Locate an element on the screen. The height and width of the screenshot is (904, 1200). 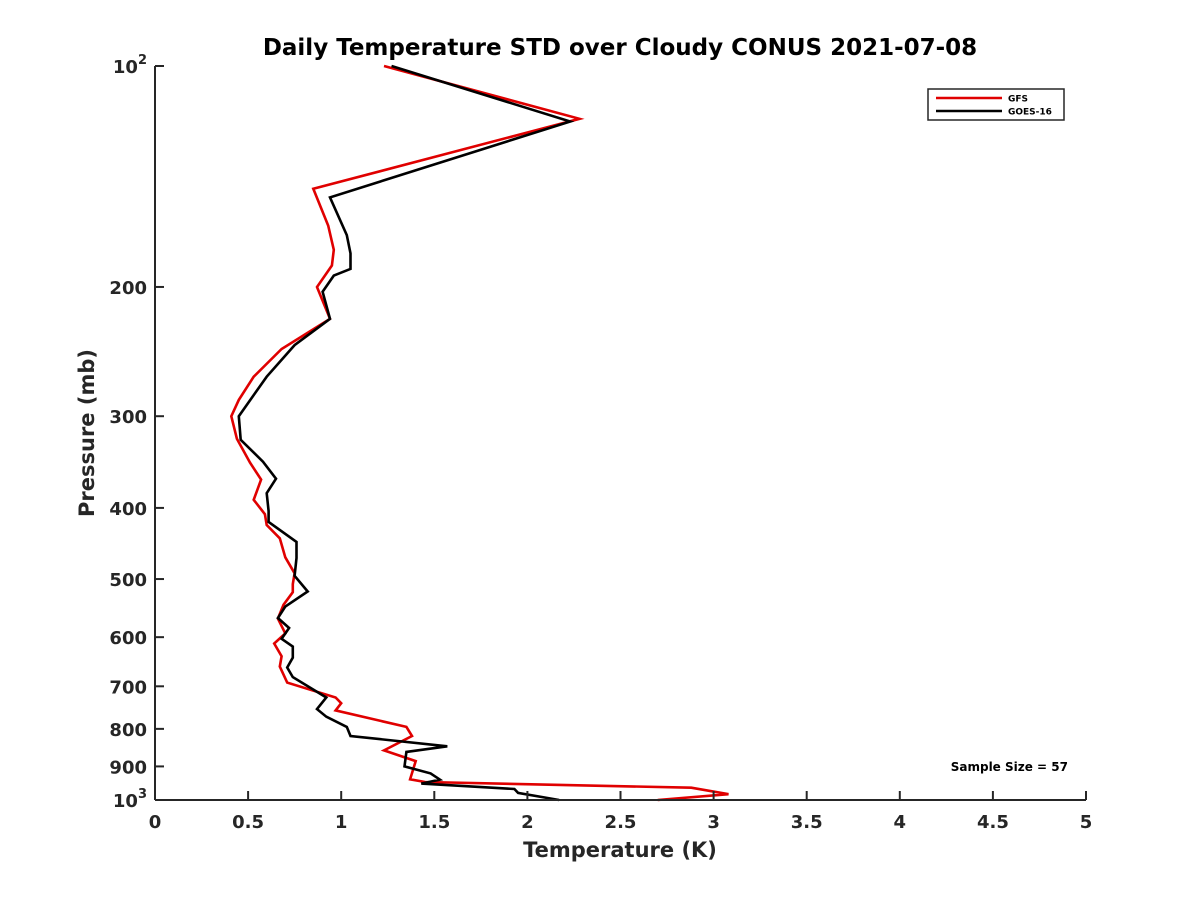
x-tick-label: 5 is located at coordinates (1086, 822).